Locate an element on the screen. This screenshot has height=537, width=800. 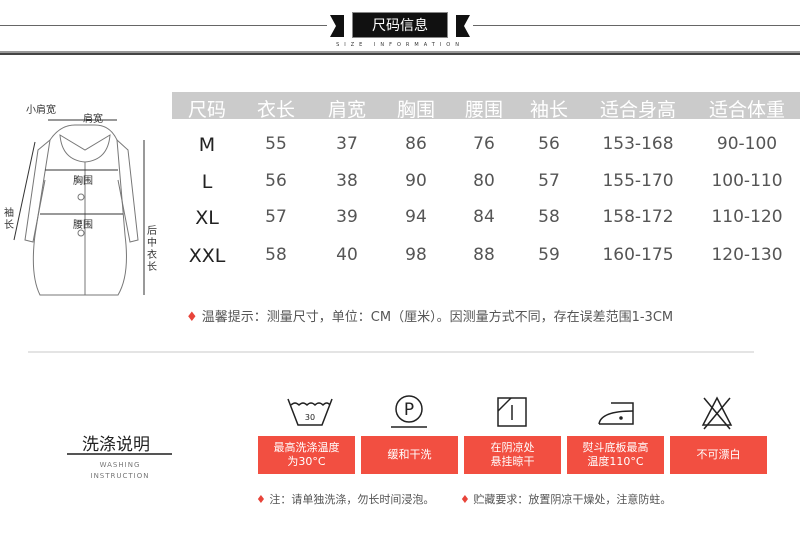
diagram-label-sleeve: 袖长 is located at coordinates (9, 219).